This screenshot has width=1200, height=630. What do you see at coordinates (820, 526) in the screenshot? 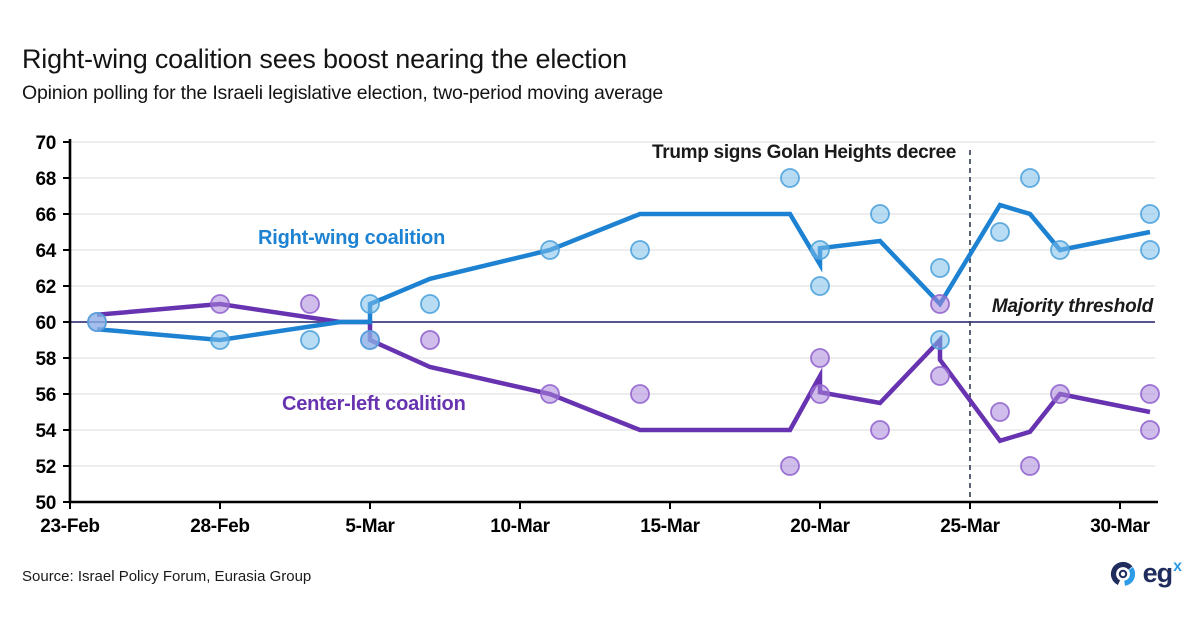
I see `svg-text: 20-Mar` at bounding box center [820, 526].